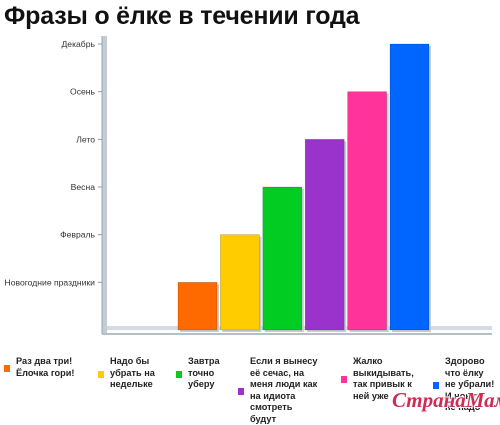 This screenshot has height=425, width=500. I want to click on legend-label-line: смотреть, so click(283, 408).